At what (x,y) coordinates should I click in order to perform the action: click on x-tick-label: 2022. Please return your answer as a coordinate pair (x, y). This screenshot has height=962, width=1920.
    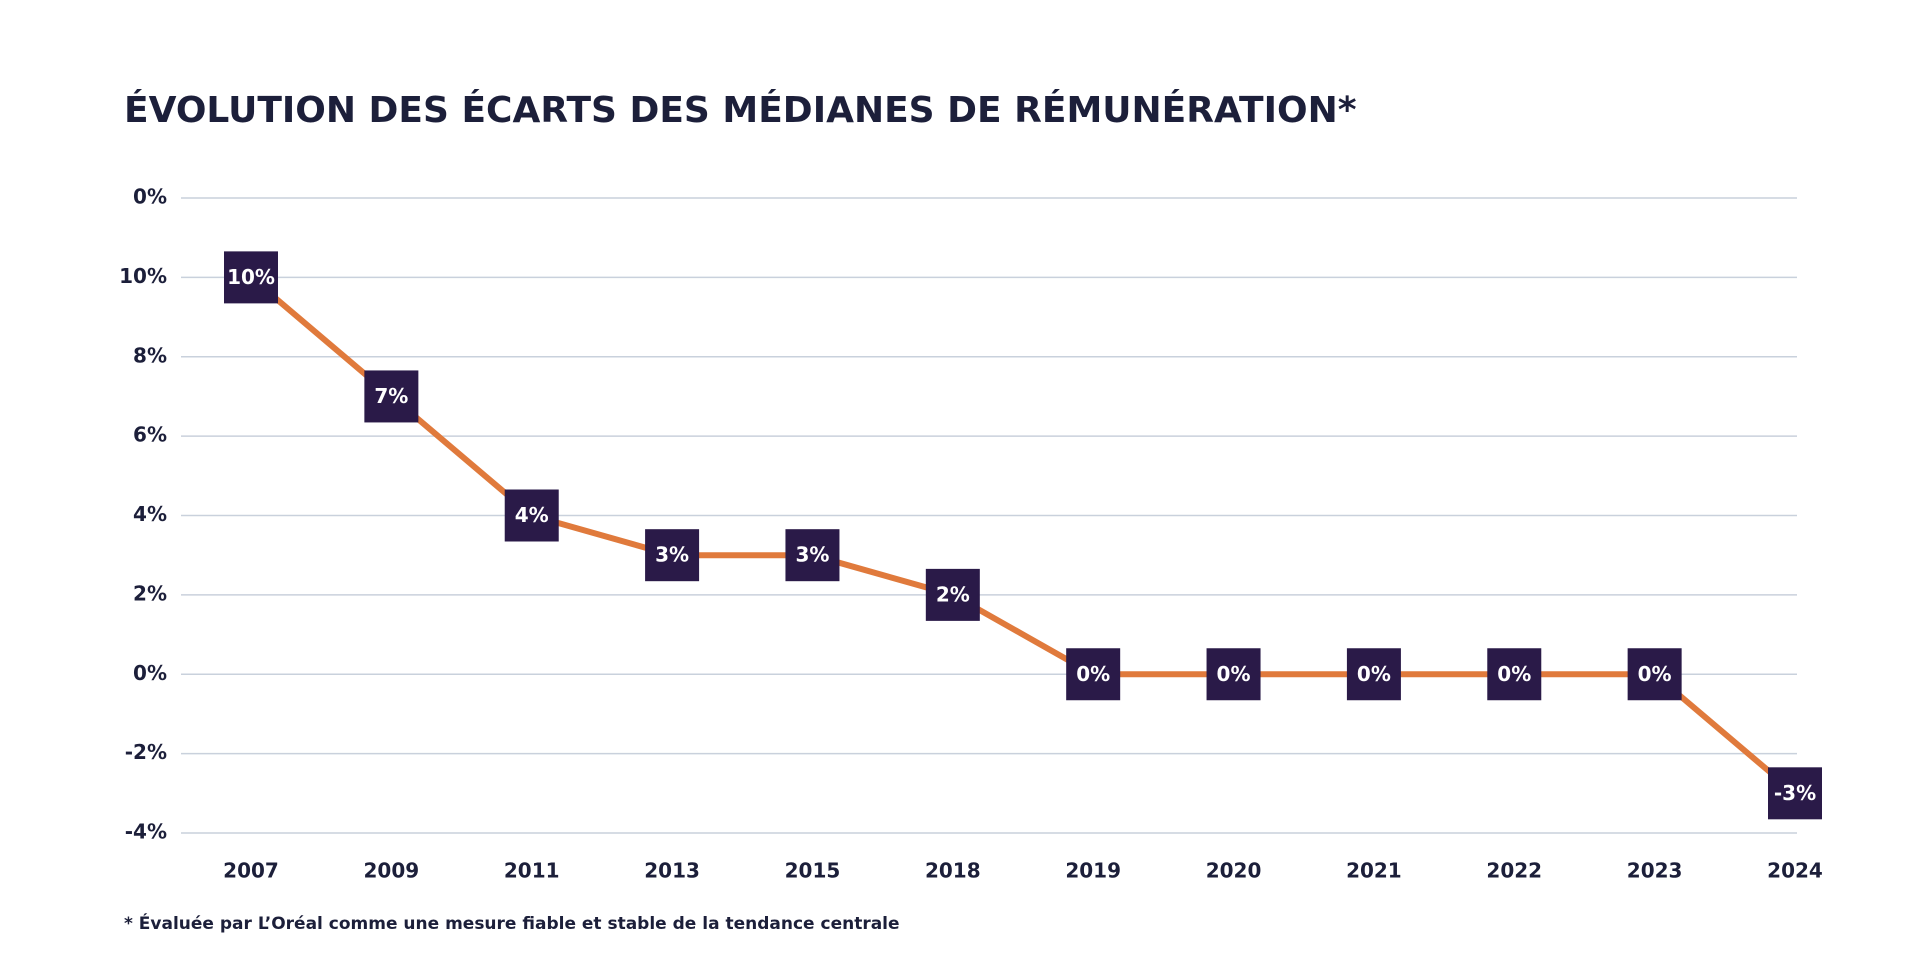
    Looking at the image, I should click on (1514, 871).